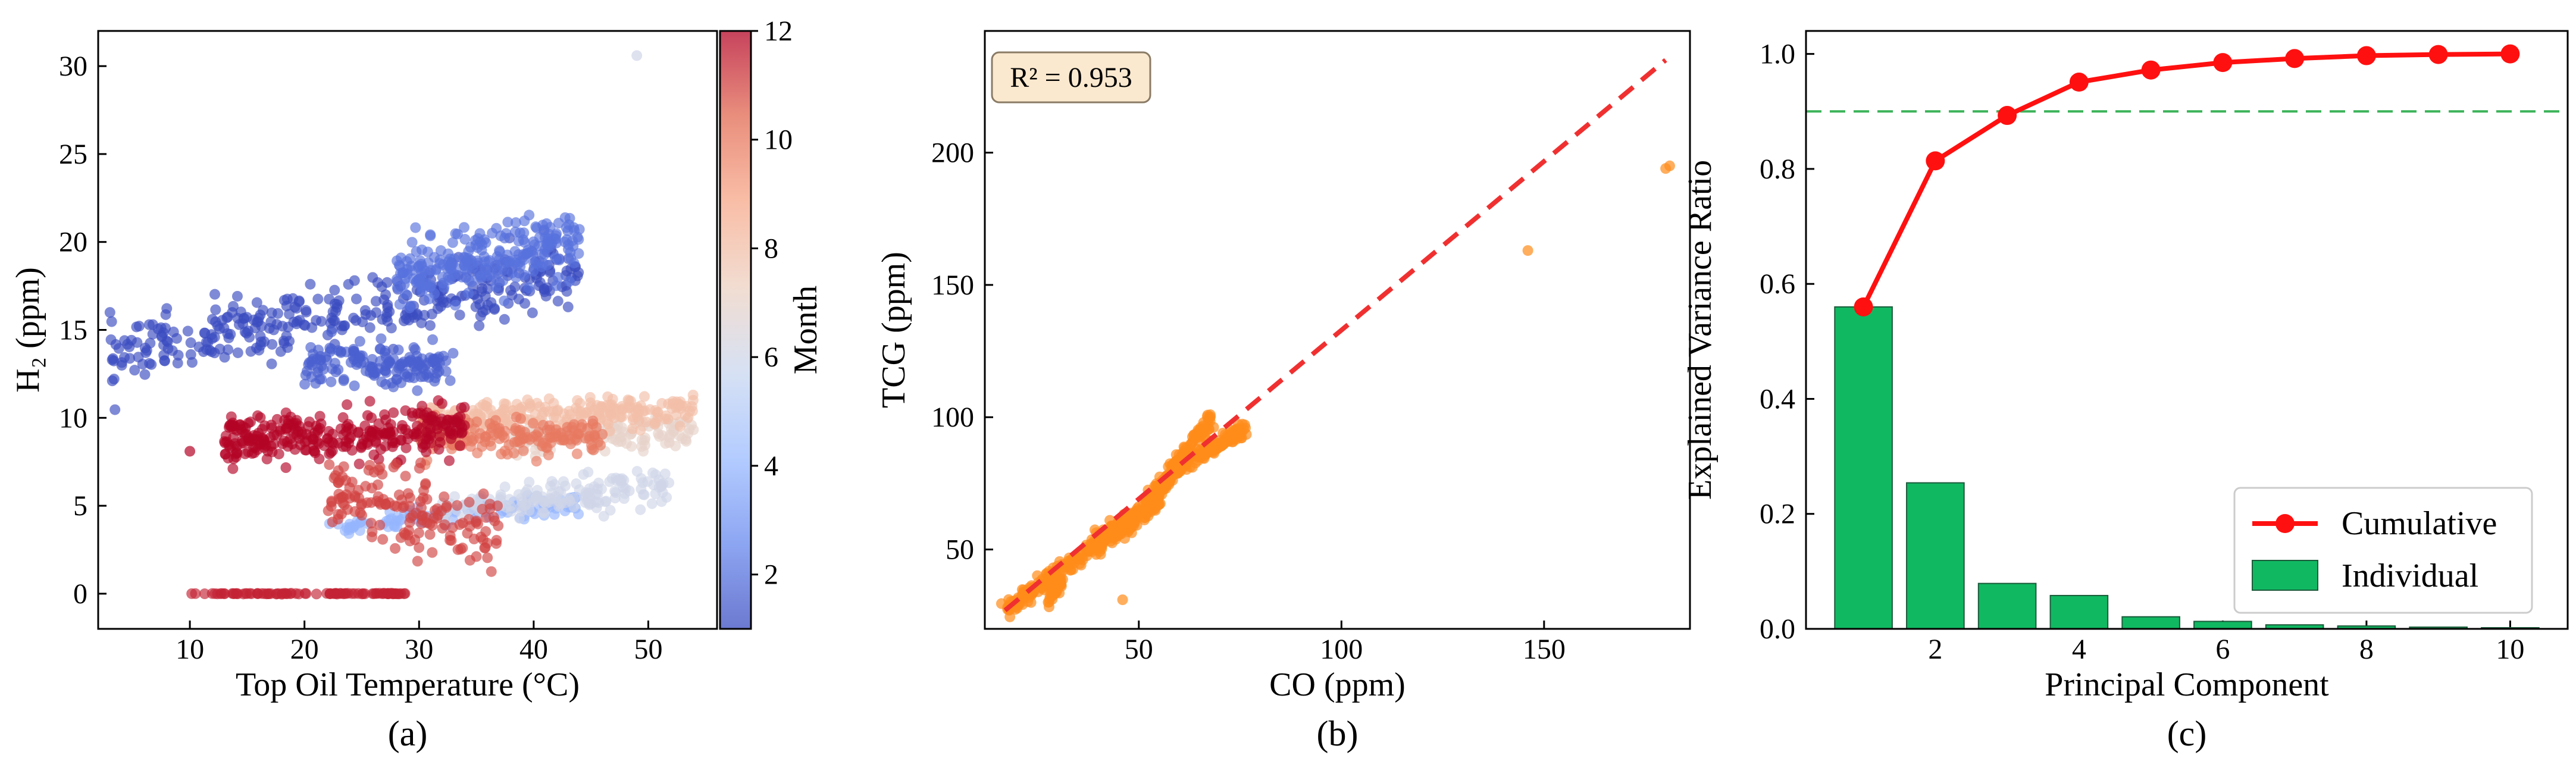 The width and height of the screenshot is (2576, 777). I want to click on outlier-point, so click(1669, 165).